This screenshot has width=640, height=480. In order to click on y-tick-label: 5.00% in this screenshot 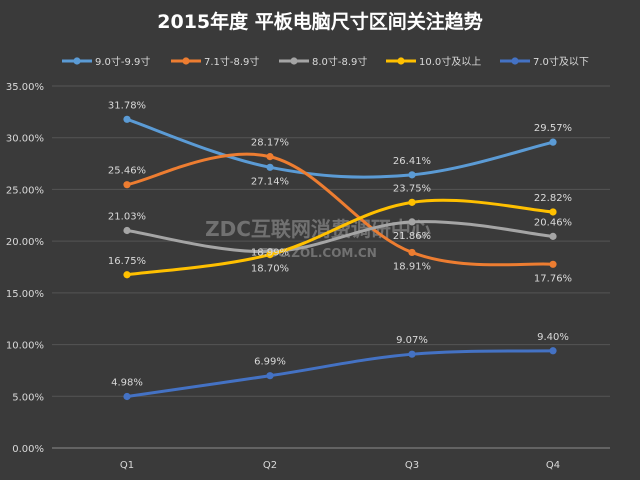, I will do `click(28, 397)`.